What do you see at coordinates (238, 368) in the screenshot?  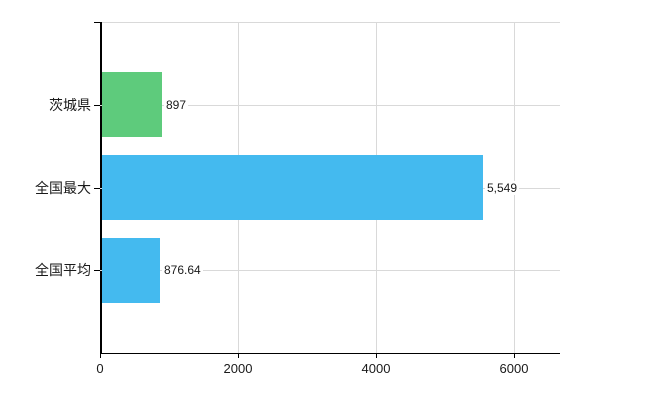 I see `x-axis-tick-label: 2000` at bounding box center [238, 368].